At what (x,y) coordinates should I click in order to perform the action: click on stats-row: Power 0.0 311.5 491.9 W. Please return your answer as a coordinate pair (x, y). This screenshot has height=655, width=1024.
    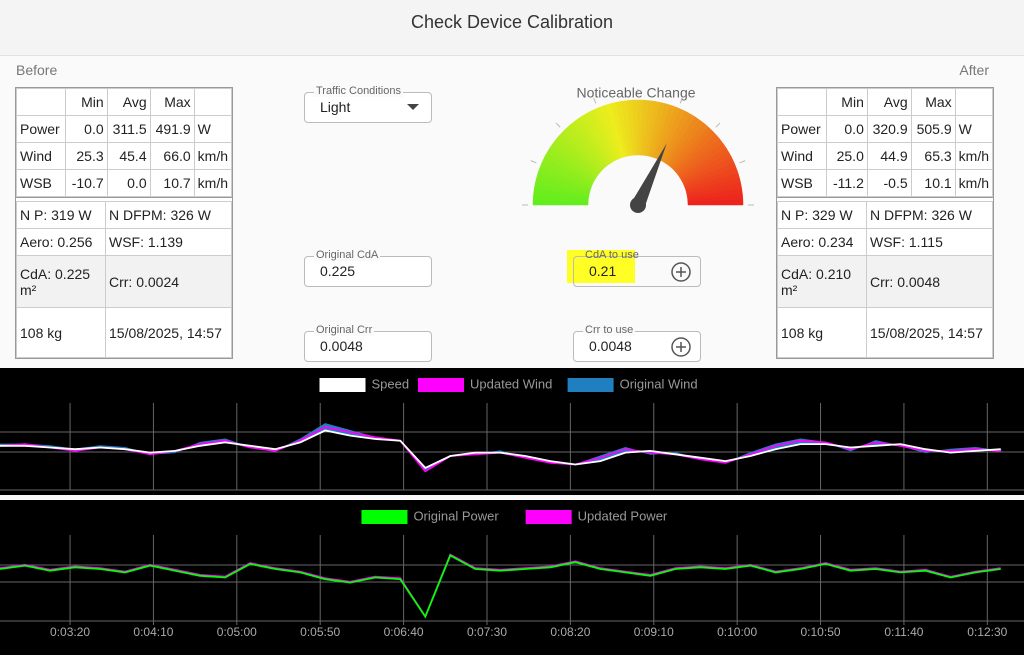
    Looking at the image, I should click on (124, 129).